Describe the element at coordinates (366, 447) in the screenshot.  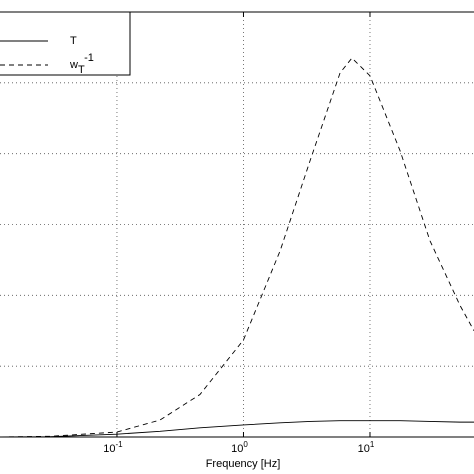
I see `x-tick-label: 10¹` at that location.